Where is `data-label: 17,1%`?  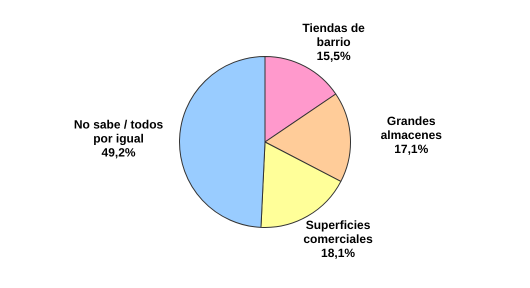
data-label: 17,1% is located at coordinates (411, 149).